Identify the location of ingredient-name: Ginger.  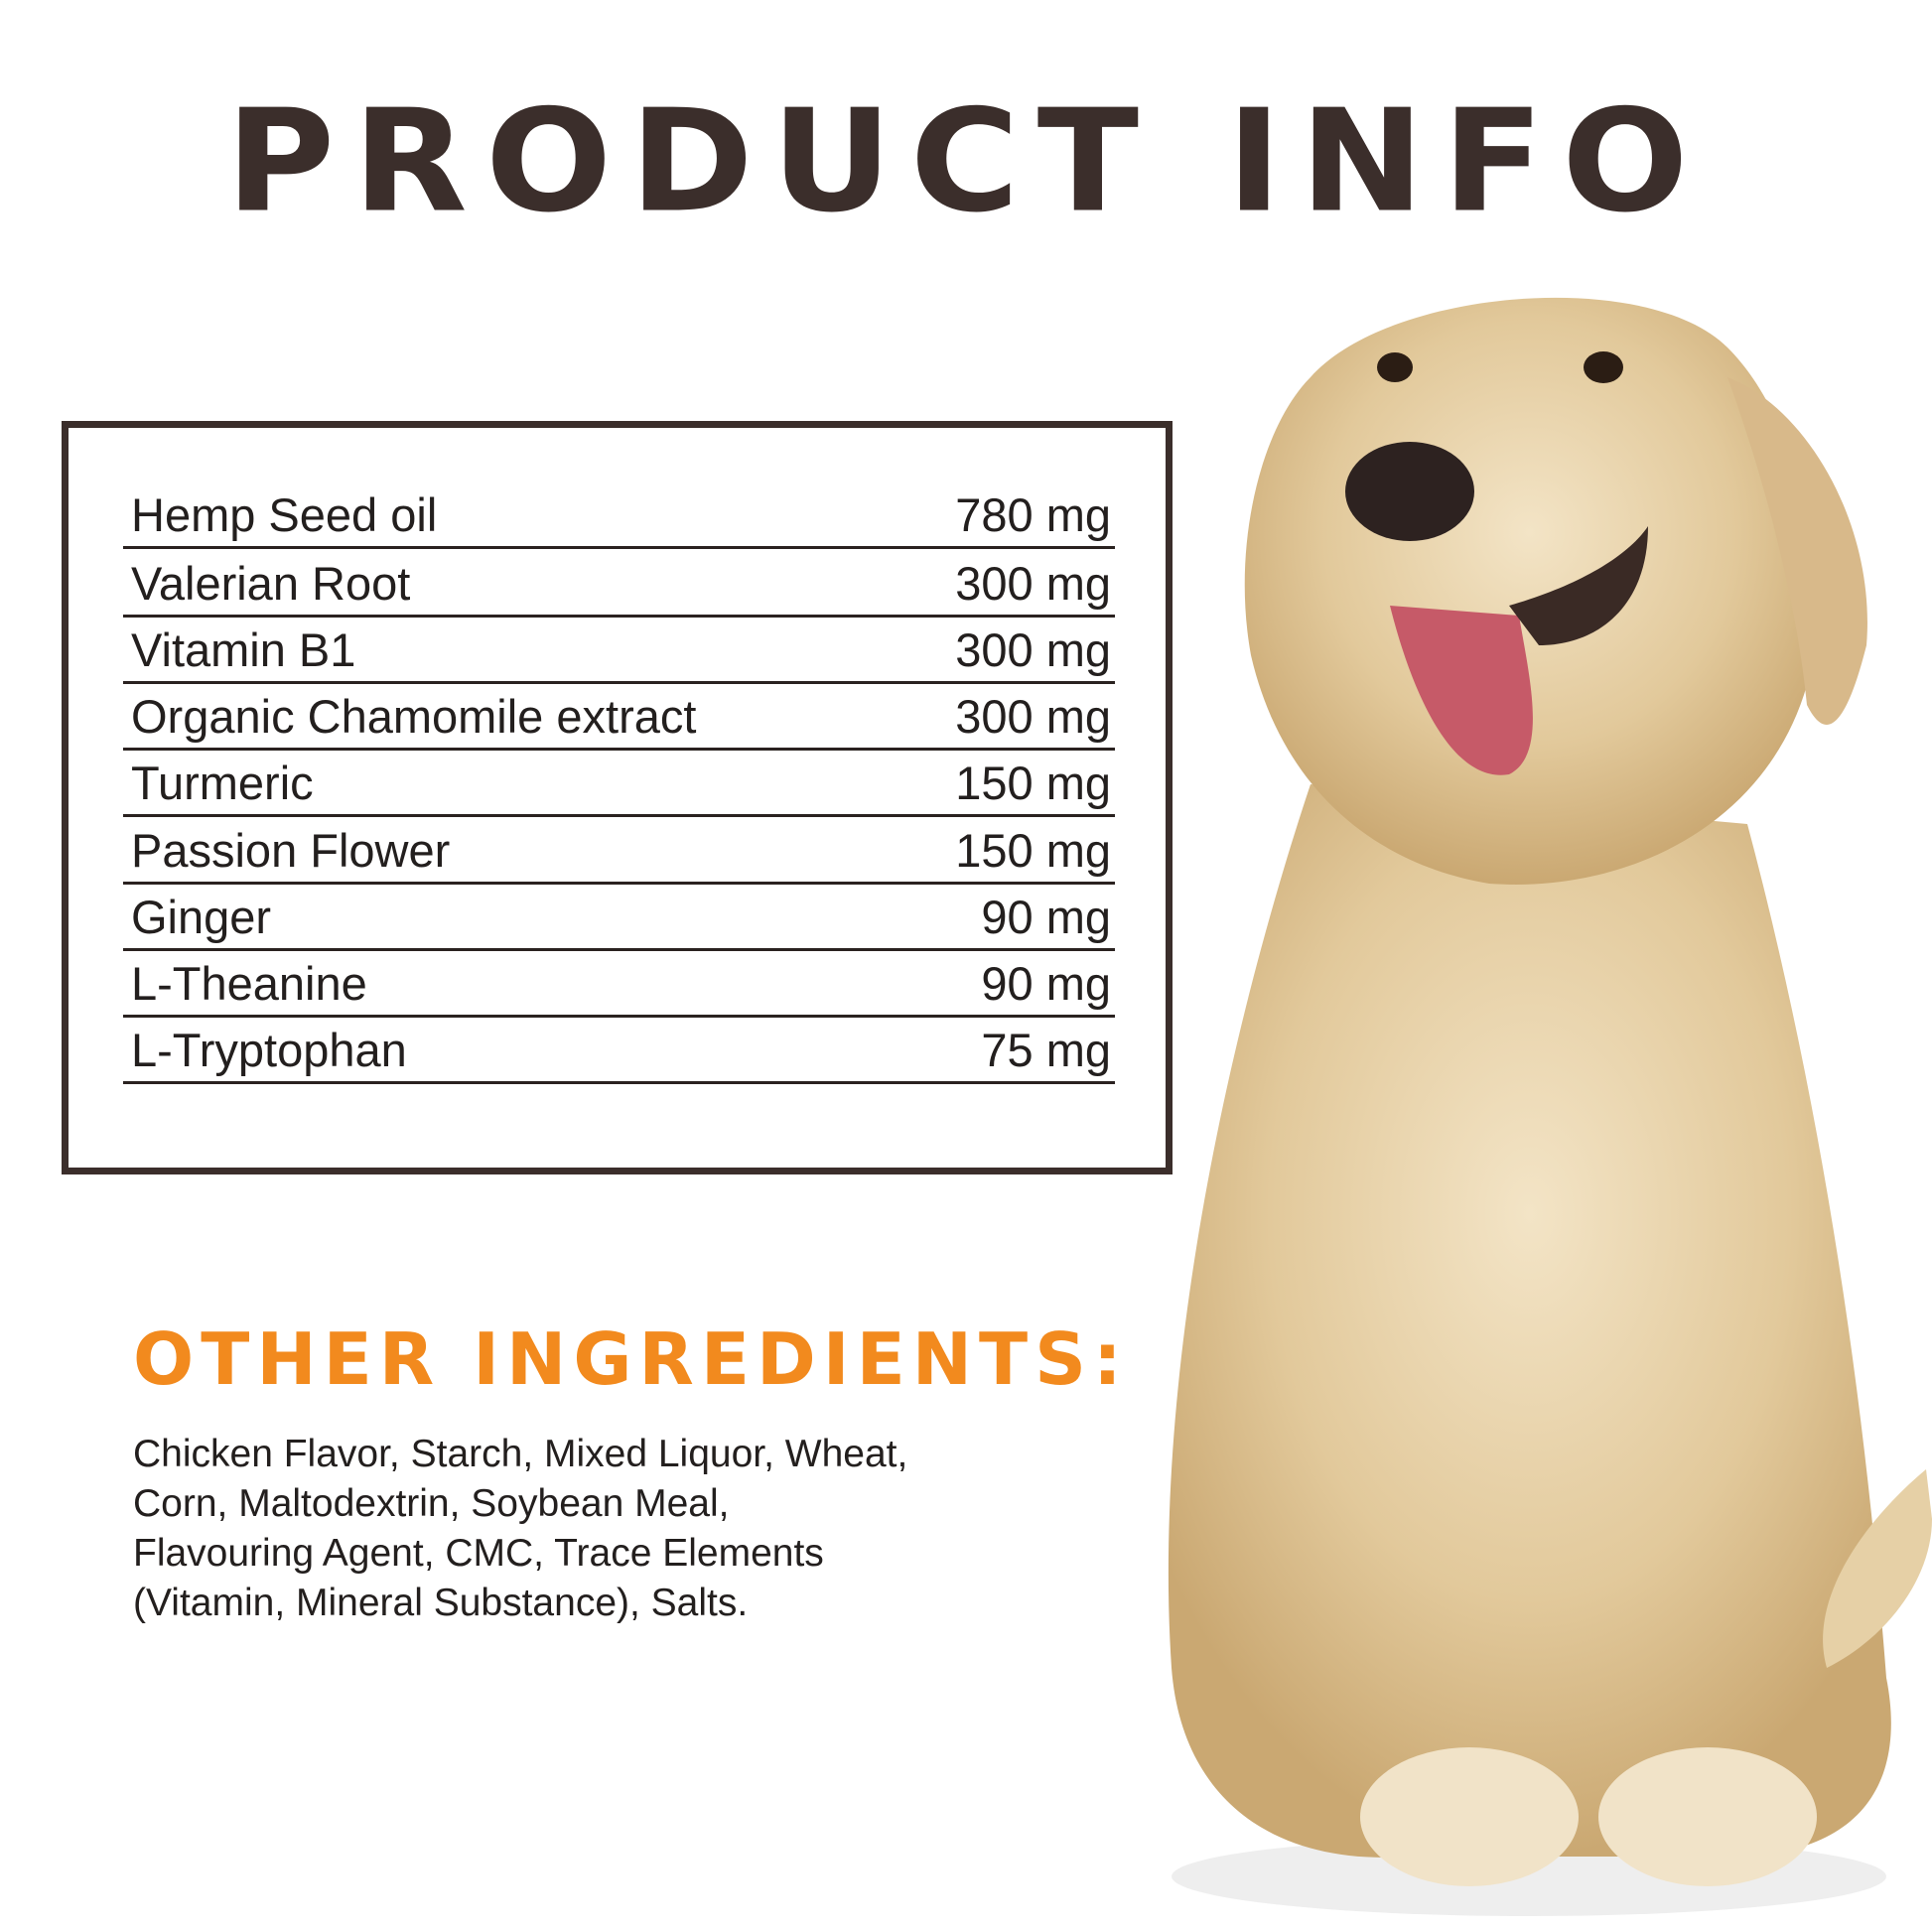
(202, 917).